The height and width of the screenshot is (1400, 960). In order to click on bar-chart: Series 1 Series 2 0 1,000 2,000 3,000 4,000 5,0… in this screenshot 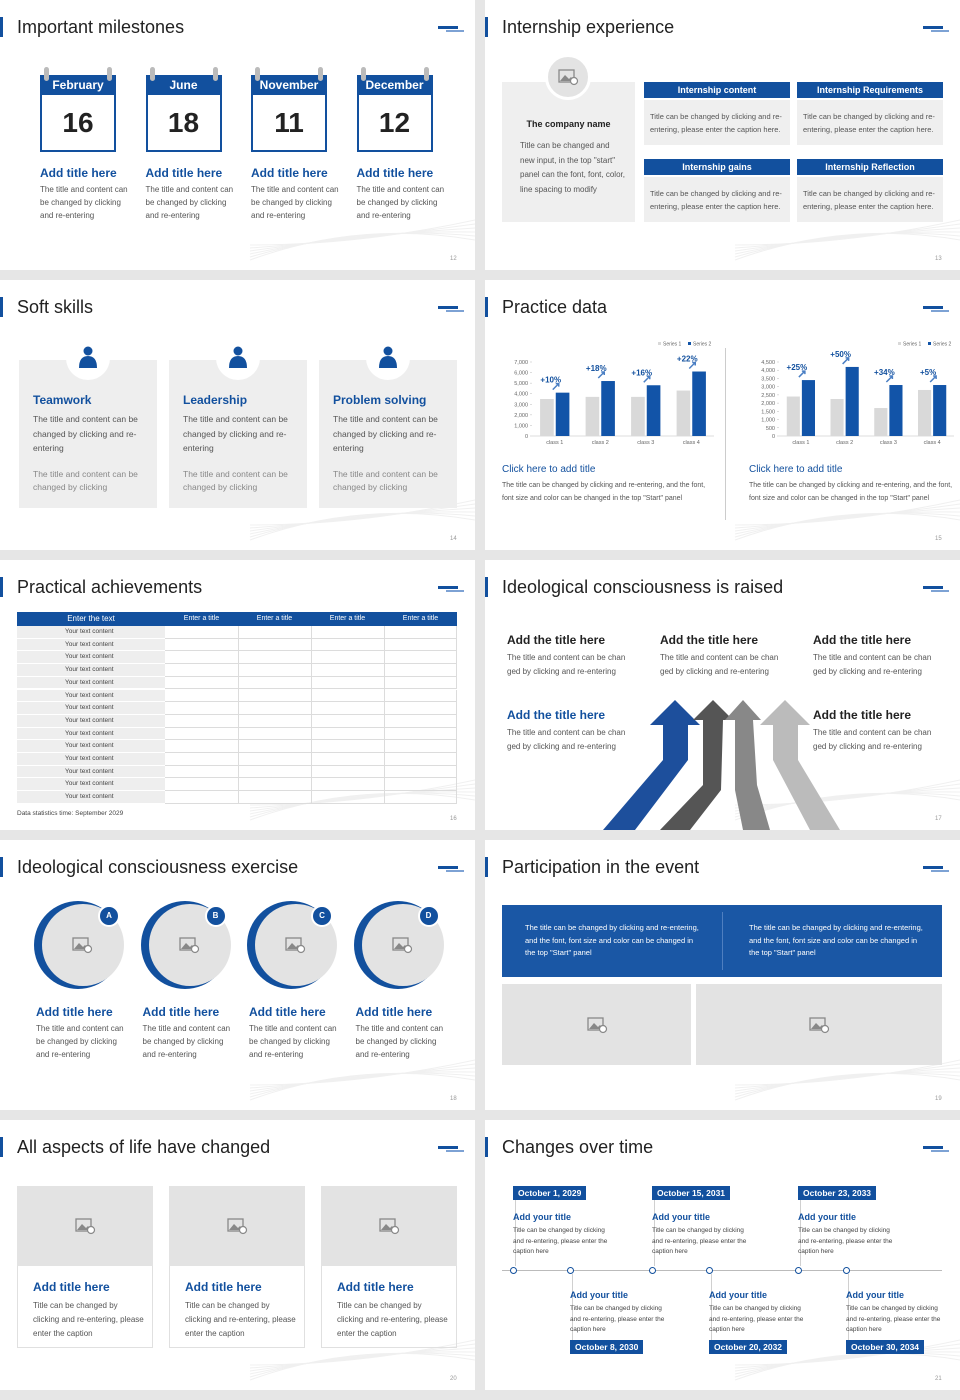, I will do `click(614, 394)`.